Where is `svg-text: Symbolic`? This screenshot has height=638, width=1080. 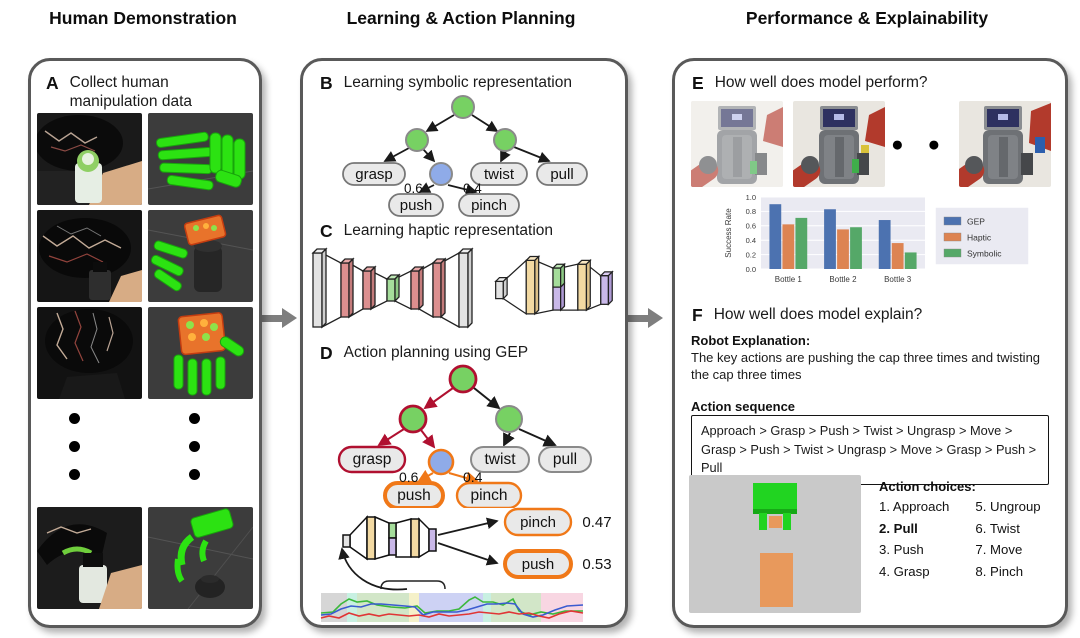
svg-text: Symbolic is located at coordinates (984, 254).